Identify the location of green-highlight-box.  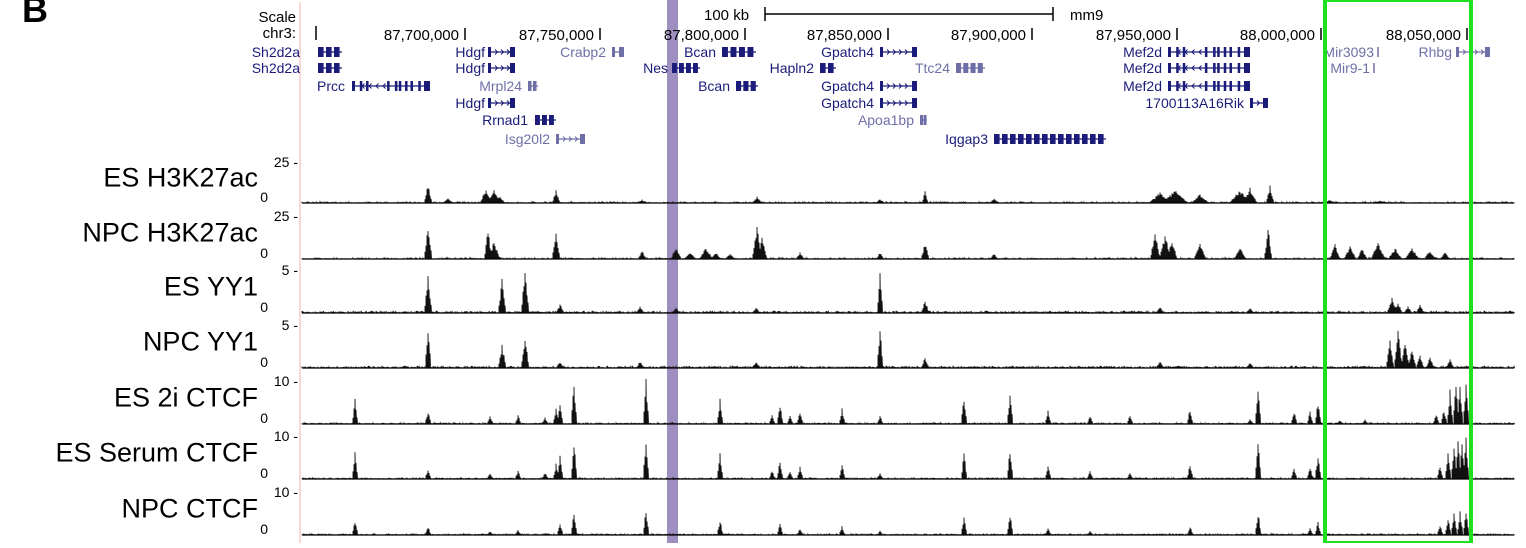
(1398, 272).